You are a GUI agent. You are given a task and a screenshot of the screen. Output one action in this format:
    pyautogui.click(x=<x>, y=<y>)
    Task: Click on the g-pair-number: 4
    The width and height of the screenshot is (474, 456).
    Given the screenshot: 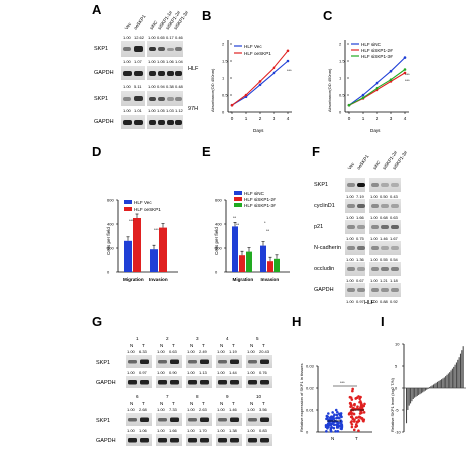 What is the action you would take?
    pyautogui.click(x=227, y=338)
    